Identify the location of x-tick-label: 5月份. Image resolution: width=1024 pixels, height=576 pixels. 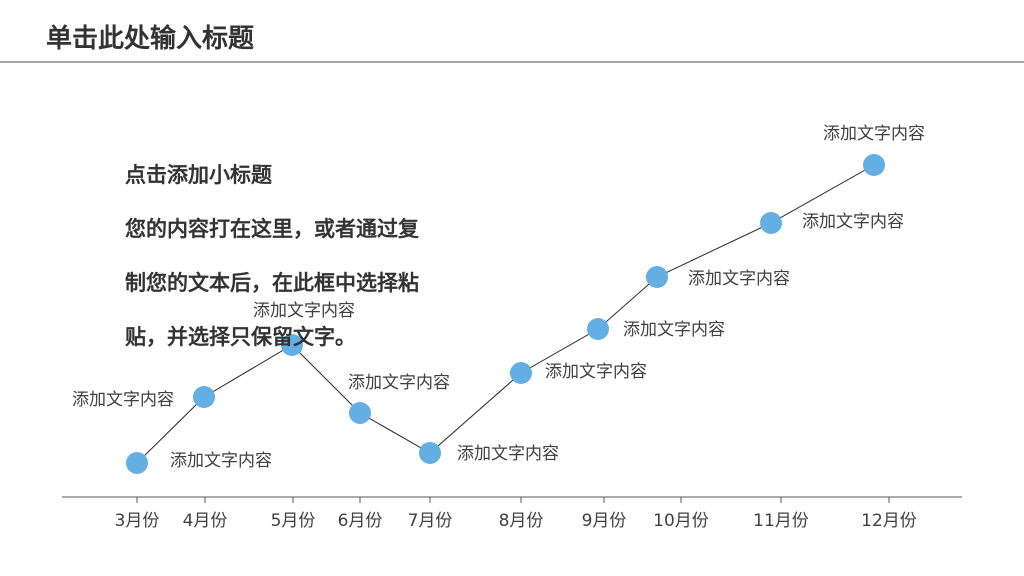
(293, 521).